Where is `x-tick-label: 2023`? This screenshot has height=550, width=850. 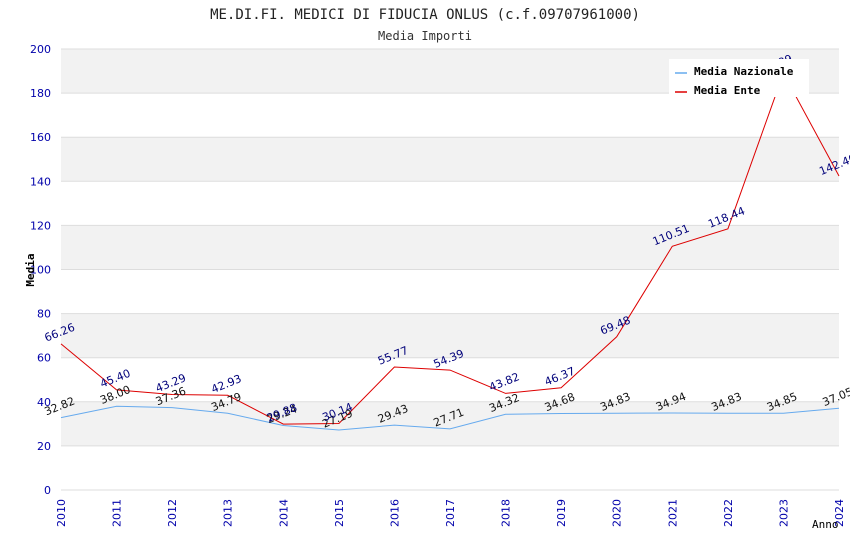 x-tick-label: 2023 is located at coordinates (783, 513).